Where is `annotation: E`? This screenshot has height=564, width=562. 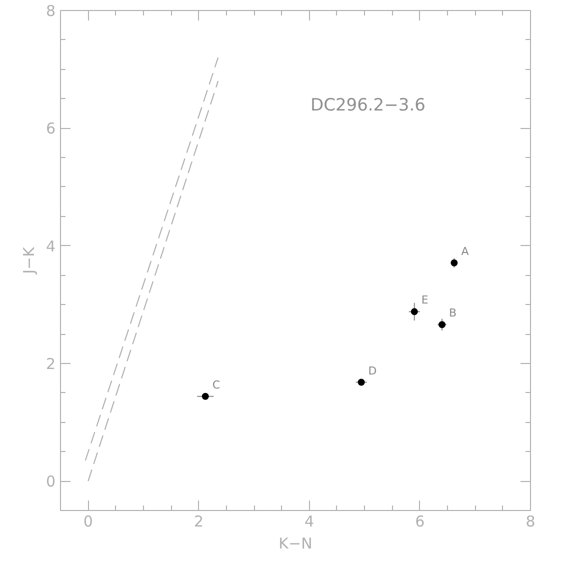
annotation: E is located at coordinates (424, 300).